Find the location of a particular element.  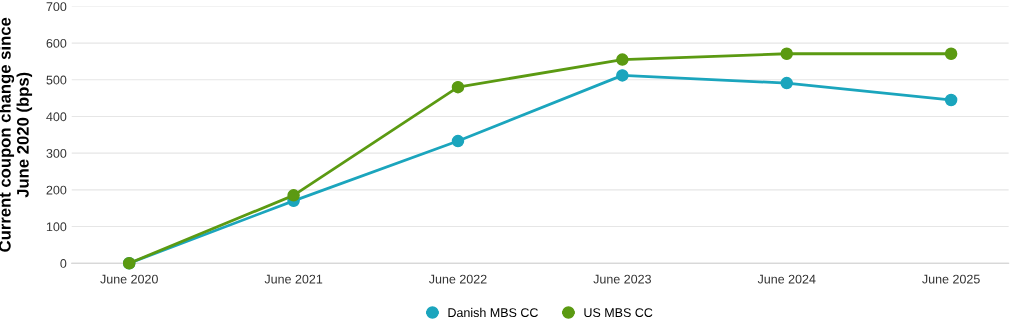

x-tick-label: June 2022 is located at coordinates (457, 279).